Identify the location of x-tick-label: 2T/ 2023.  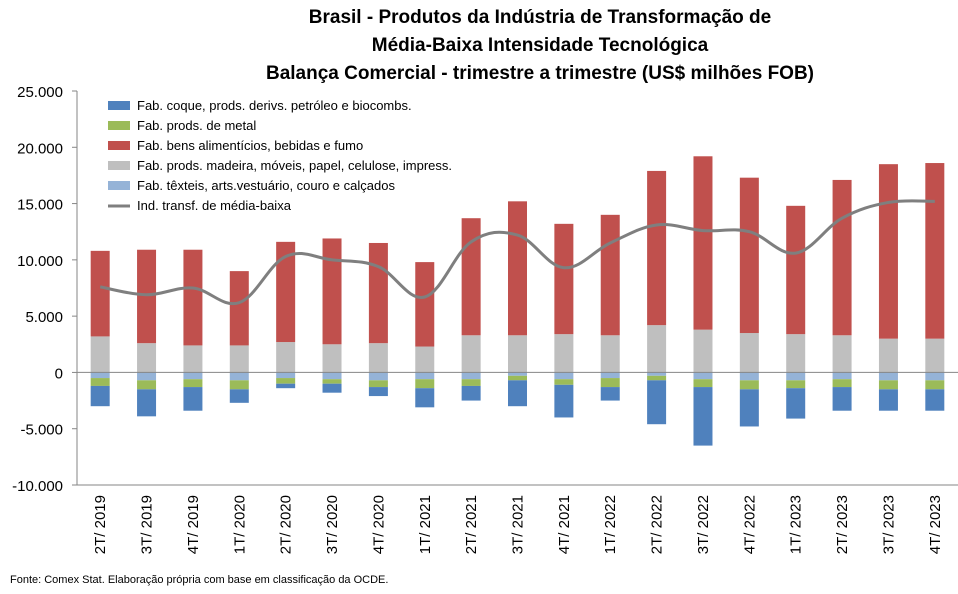
(842, 524).